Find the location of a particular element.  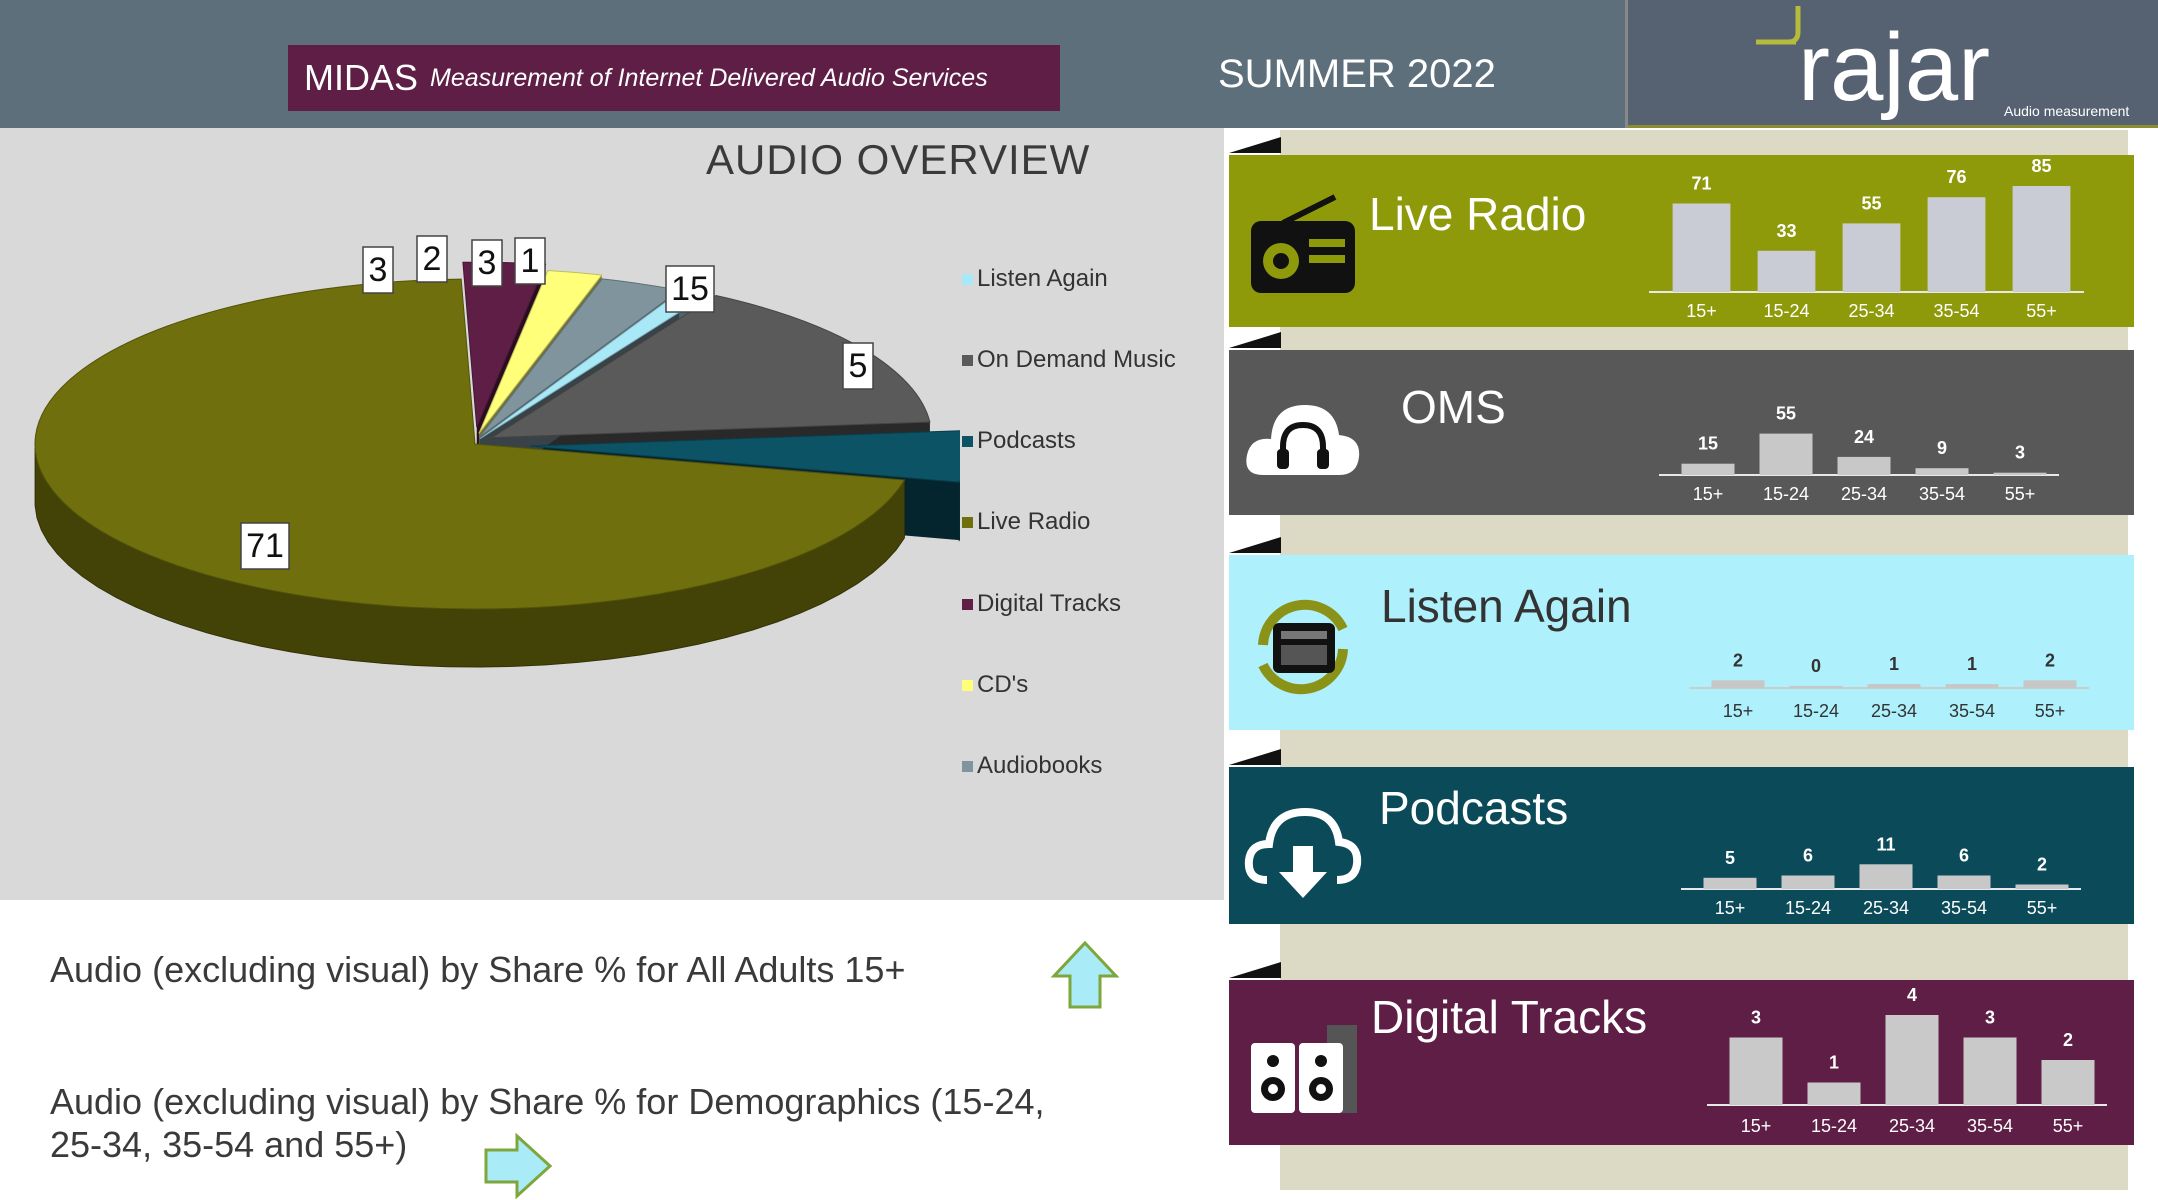

category-label-digital-tracks-15: 15+ is located at coordinates (1756, 1126).